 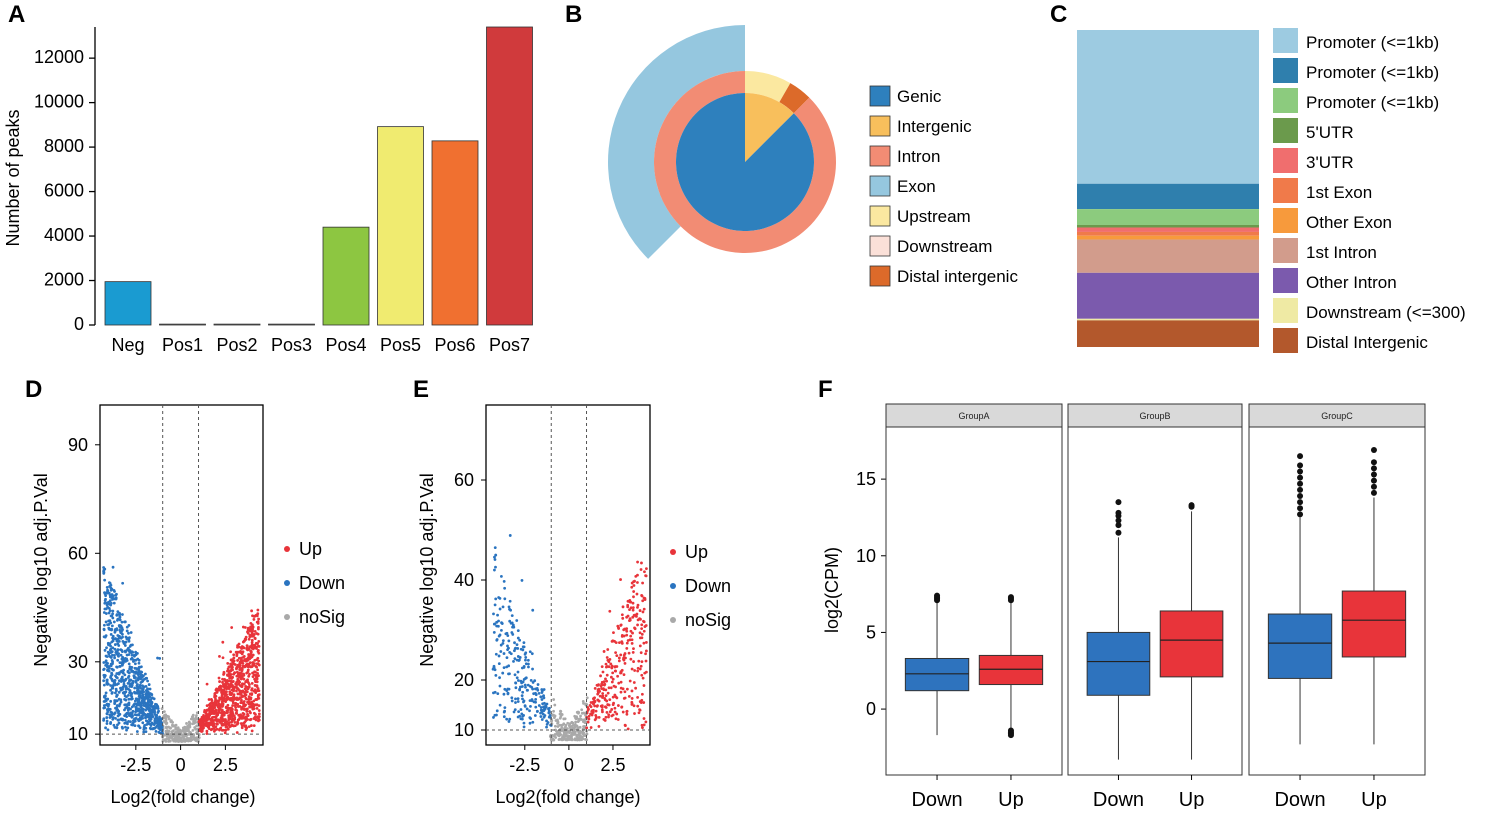 I want to click on c-legend-label-8: Other Intron, so click(x=1351, y=282).